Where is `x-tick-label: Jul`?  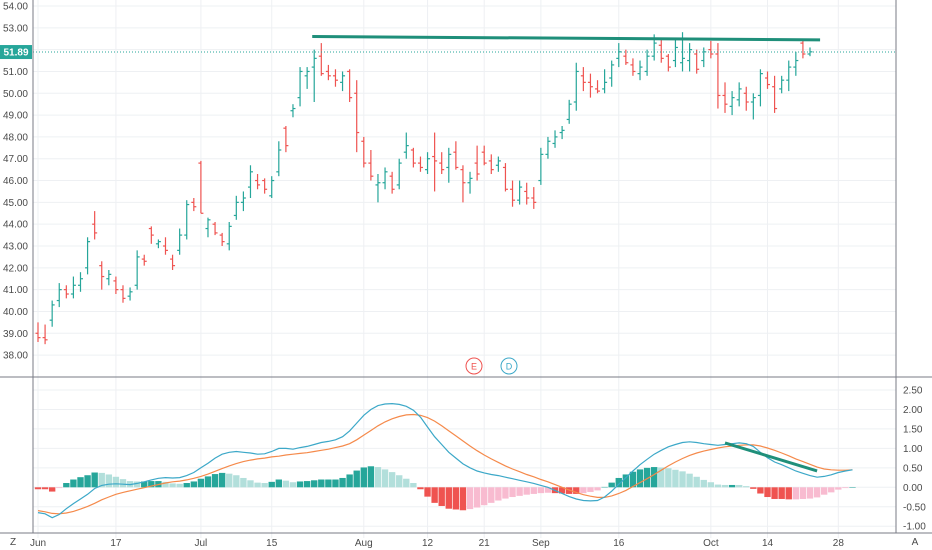 x-tick-label: Jul is located at coordinates (201, 543).